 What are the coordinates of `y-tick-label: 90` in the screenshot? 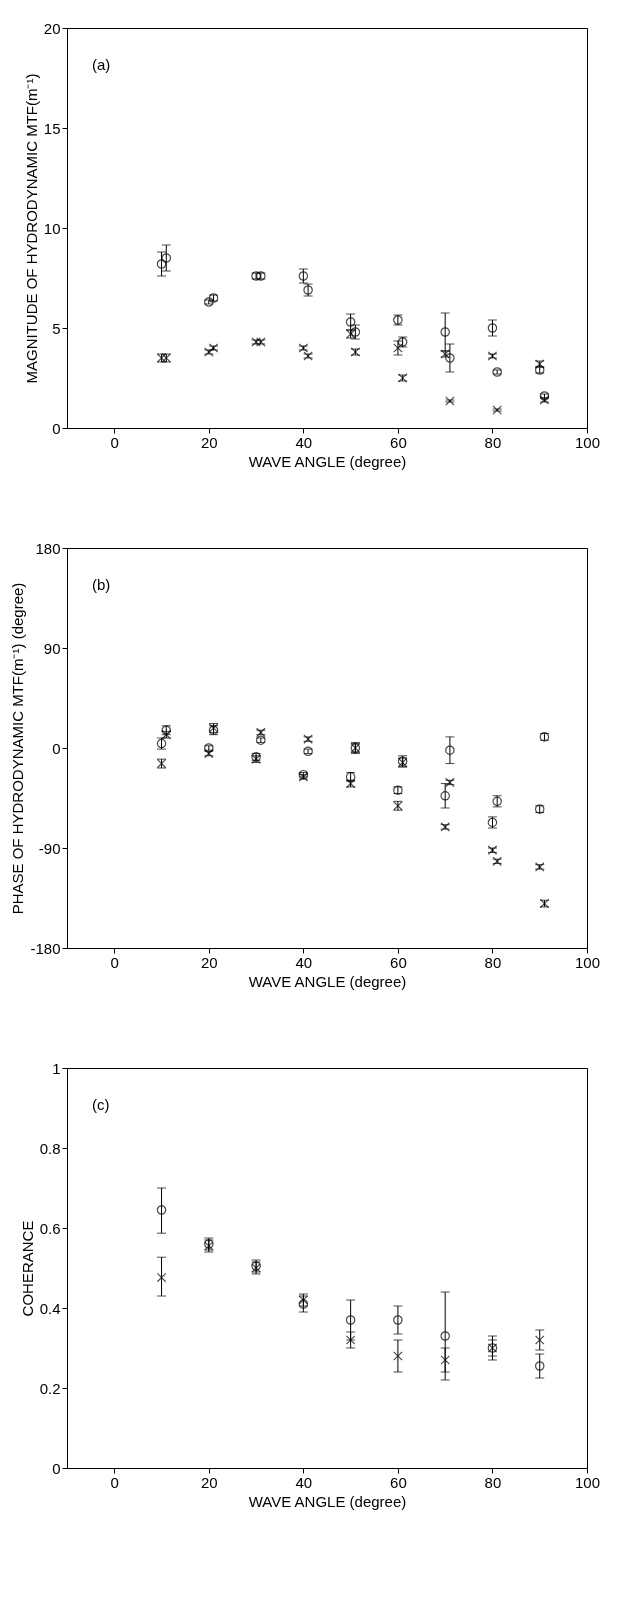 It's located at (52, 648).